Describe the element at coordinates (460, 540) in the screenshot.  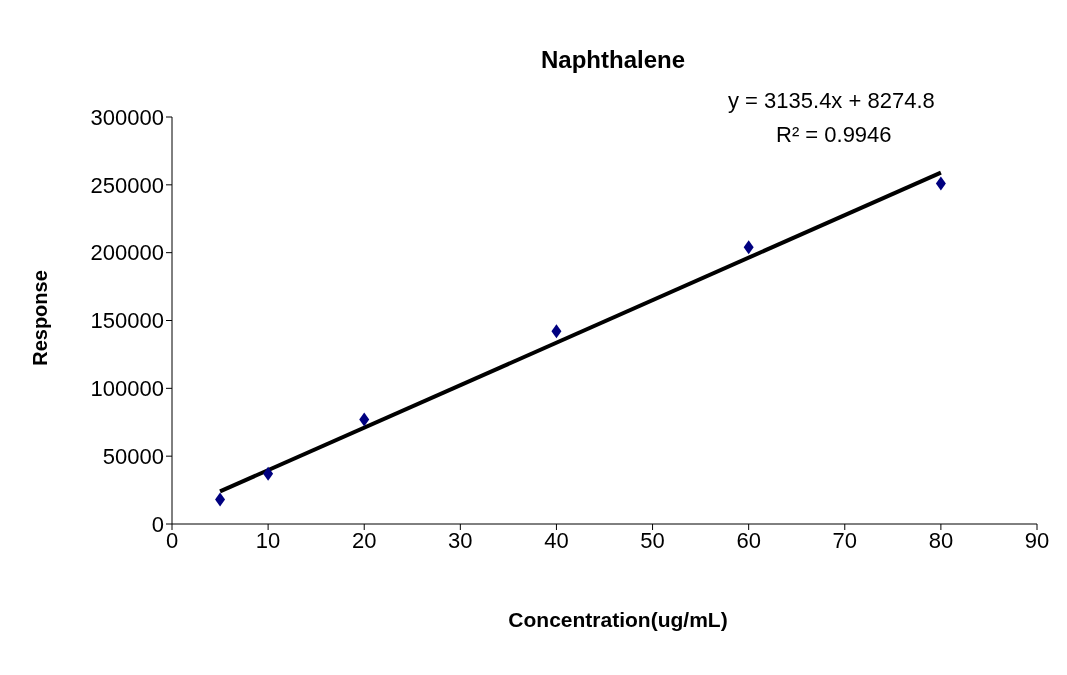
I see `x-tick-label: 30` at that location.